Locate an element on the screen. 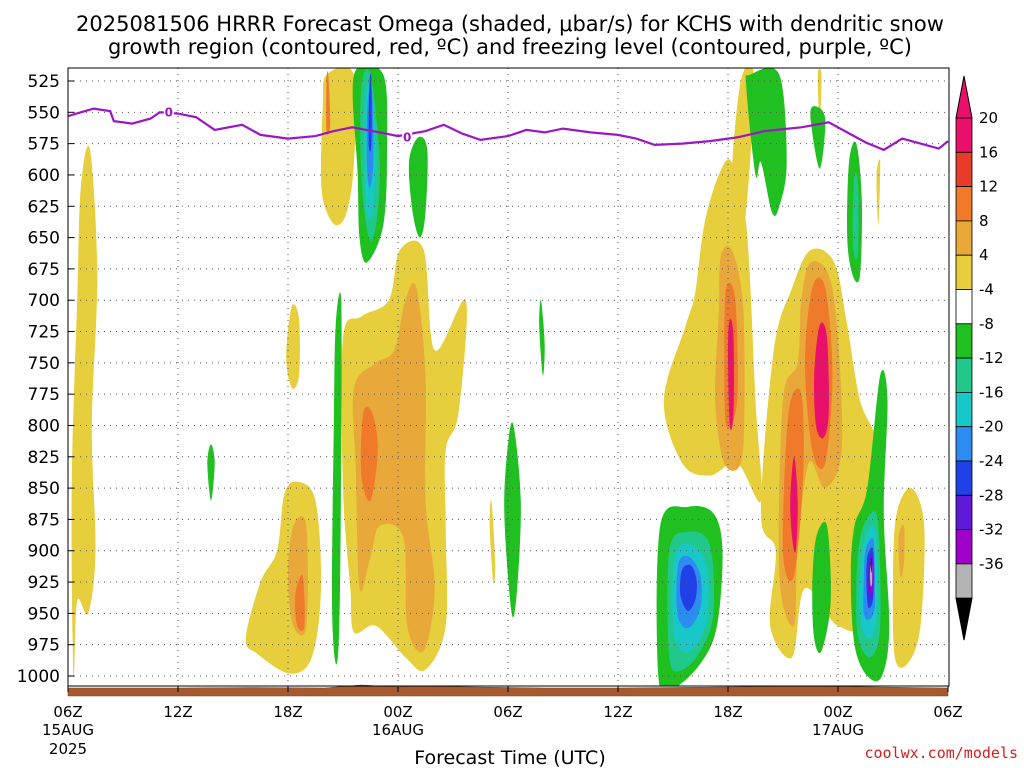 Image resolution: width=1024 pixels, height=768 pixels. colorbar-label: 16 is located at coordinates (988, 152).